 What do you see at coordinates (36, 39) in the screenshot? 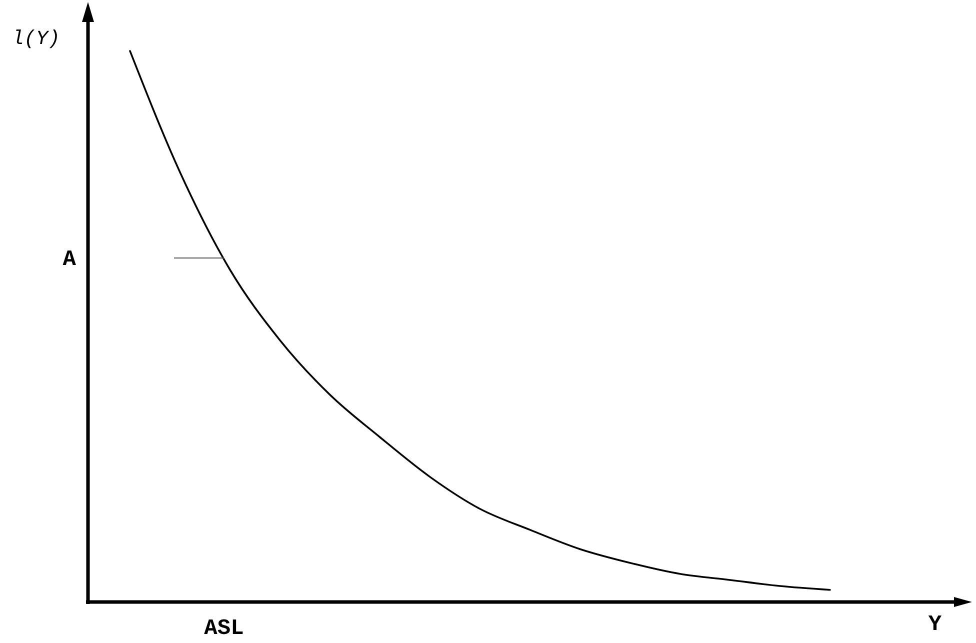
I see `y-axis-title: l(Y)` at bounding box center [36, 39].